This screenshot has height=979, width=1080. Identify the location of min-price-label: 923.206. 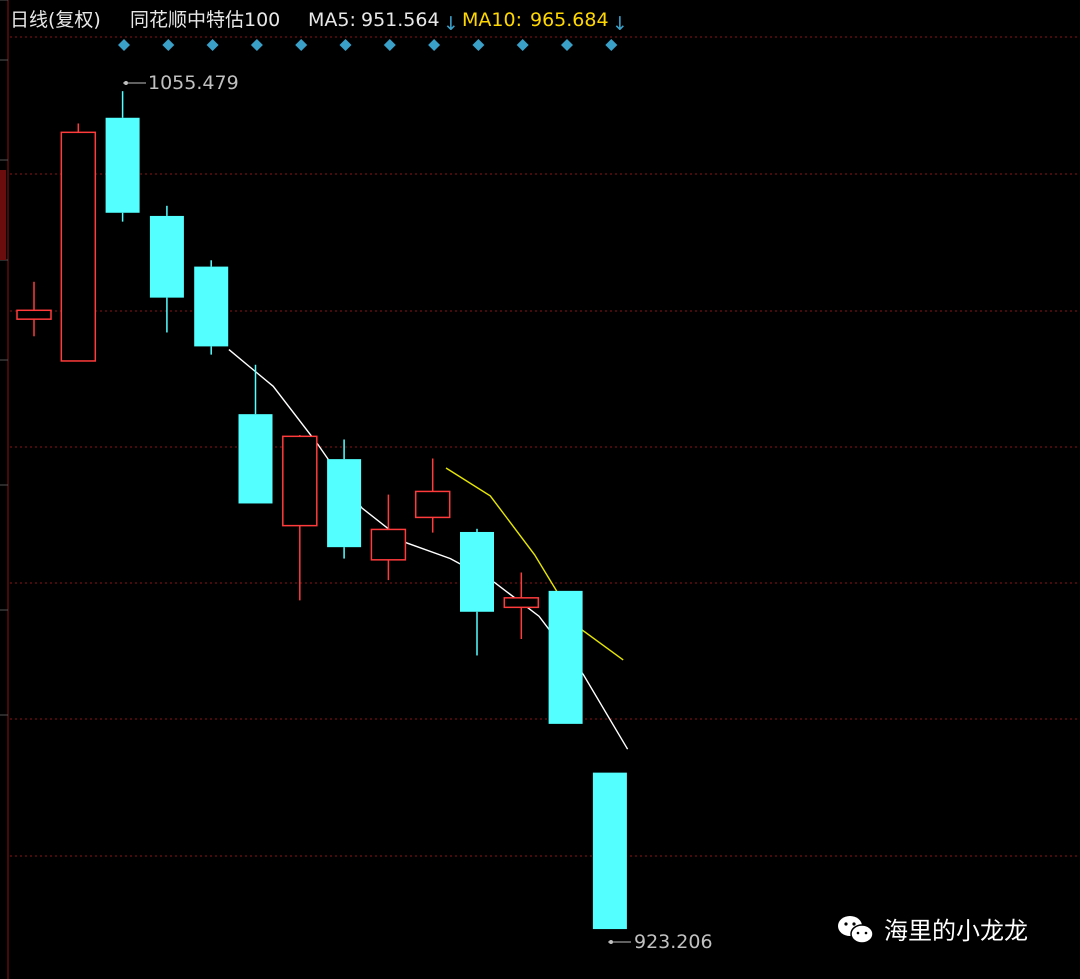
(673, 942).